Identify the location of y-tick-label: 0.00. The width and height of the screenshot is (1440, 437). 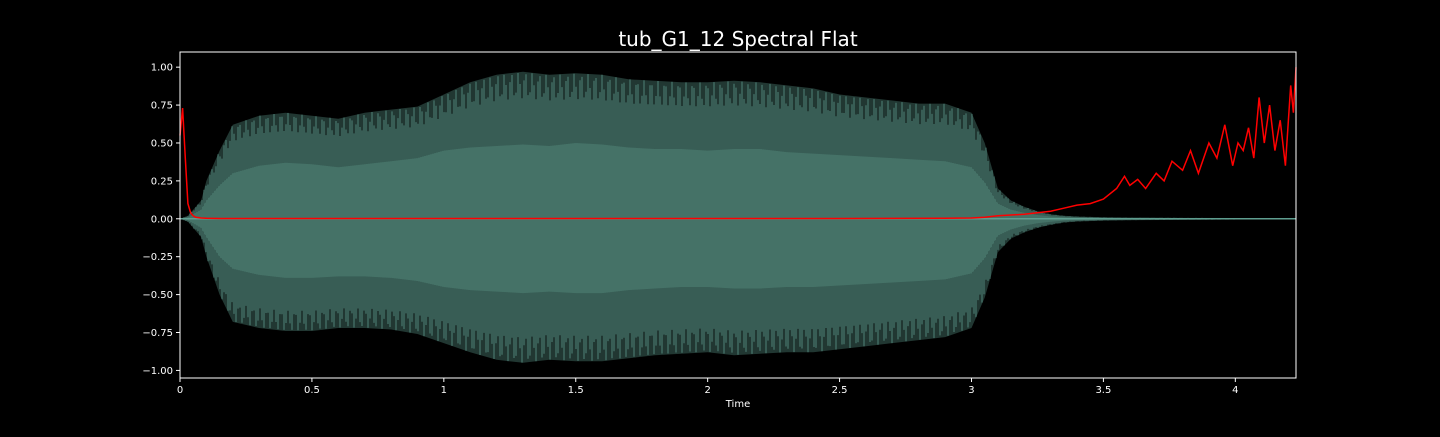
(162, 219).